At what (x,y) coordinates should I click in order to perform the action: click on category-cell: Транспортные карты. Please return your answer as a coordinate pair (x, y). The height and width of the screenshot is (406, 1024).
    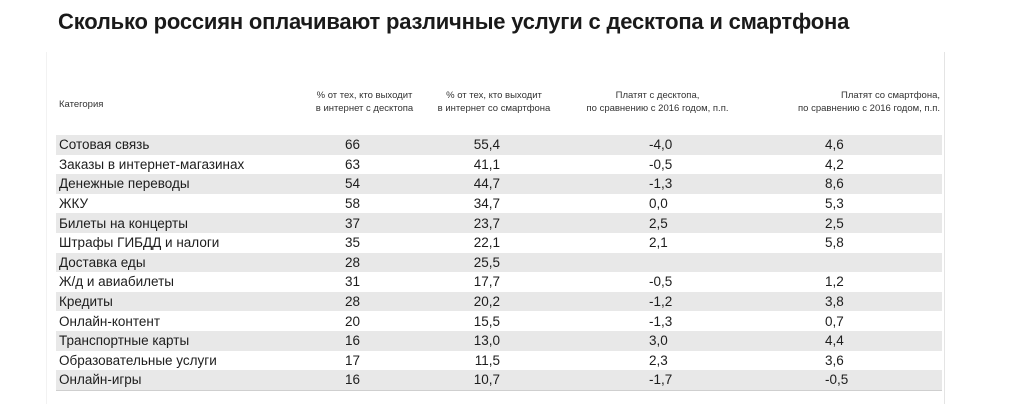
    Looking at the image, I should click on (165, 340).